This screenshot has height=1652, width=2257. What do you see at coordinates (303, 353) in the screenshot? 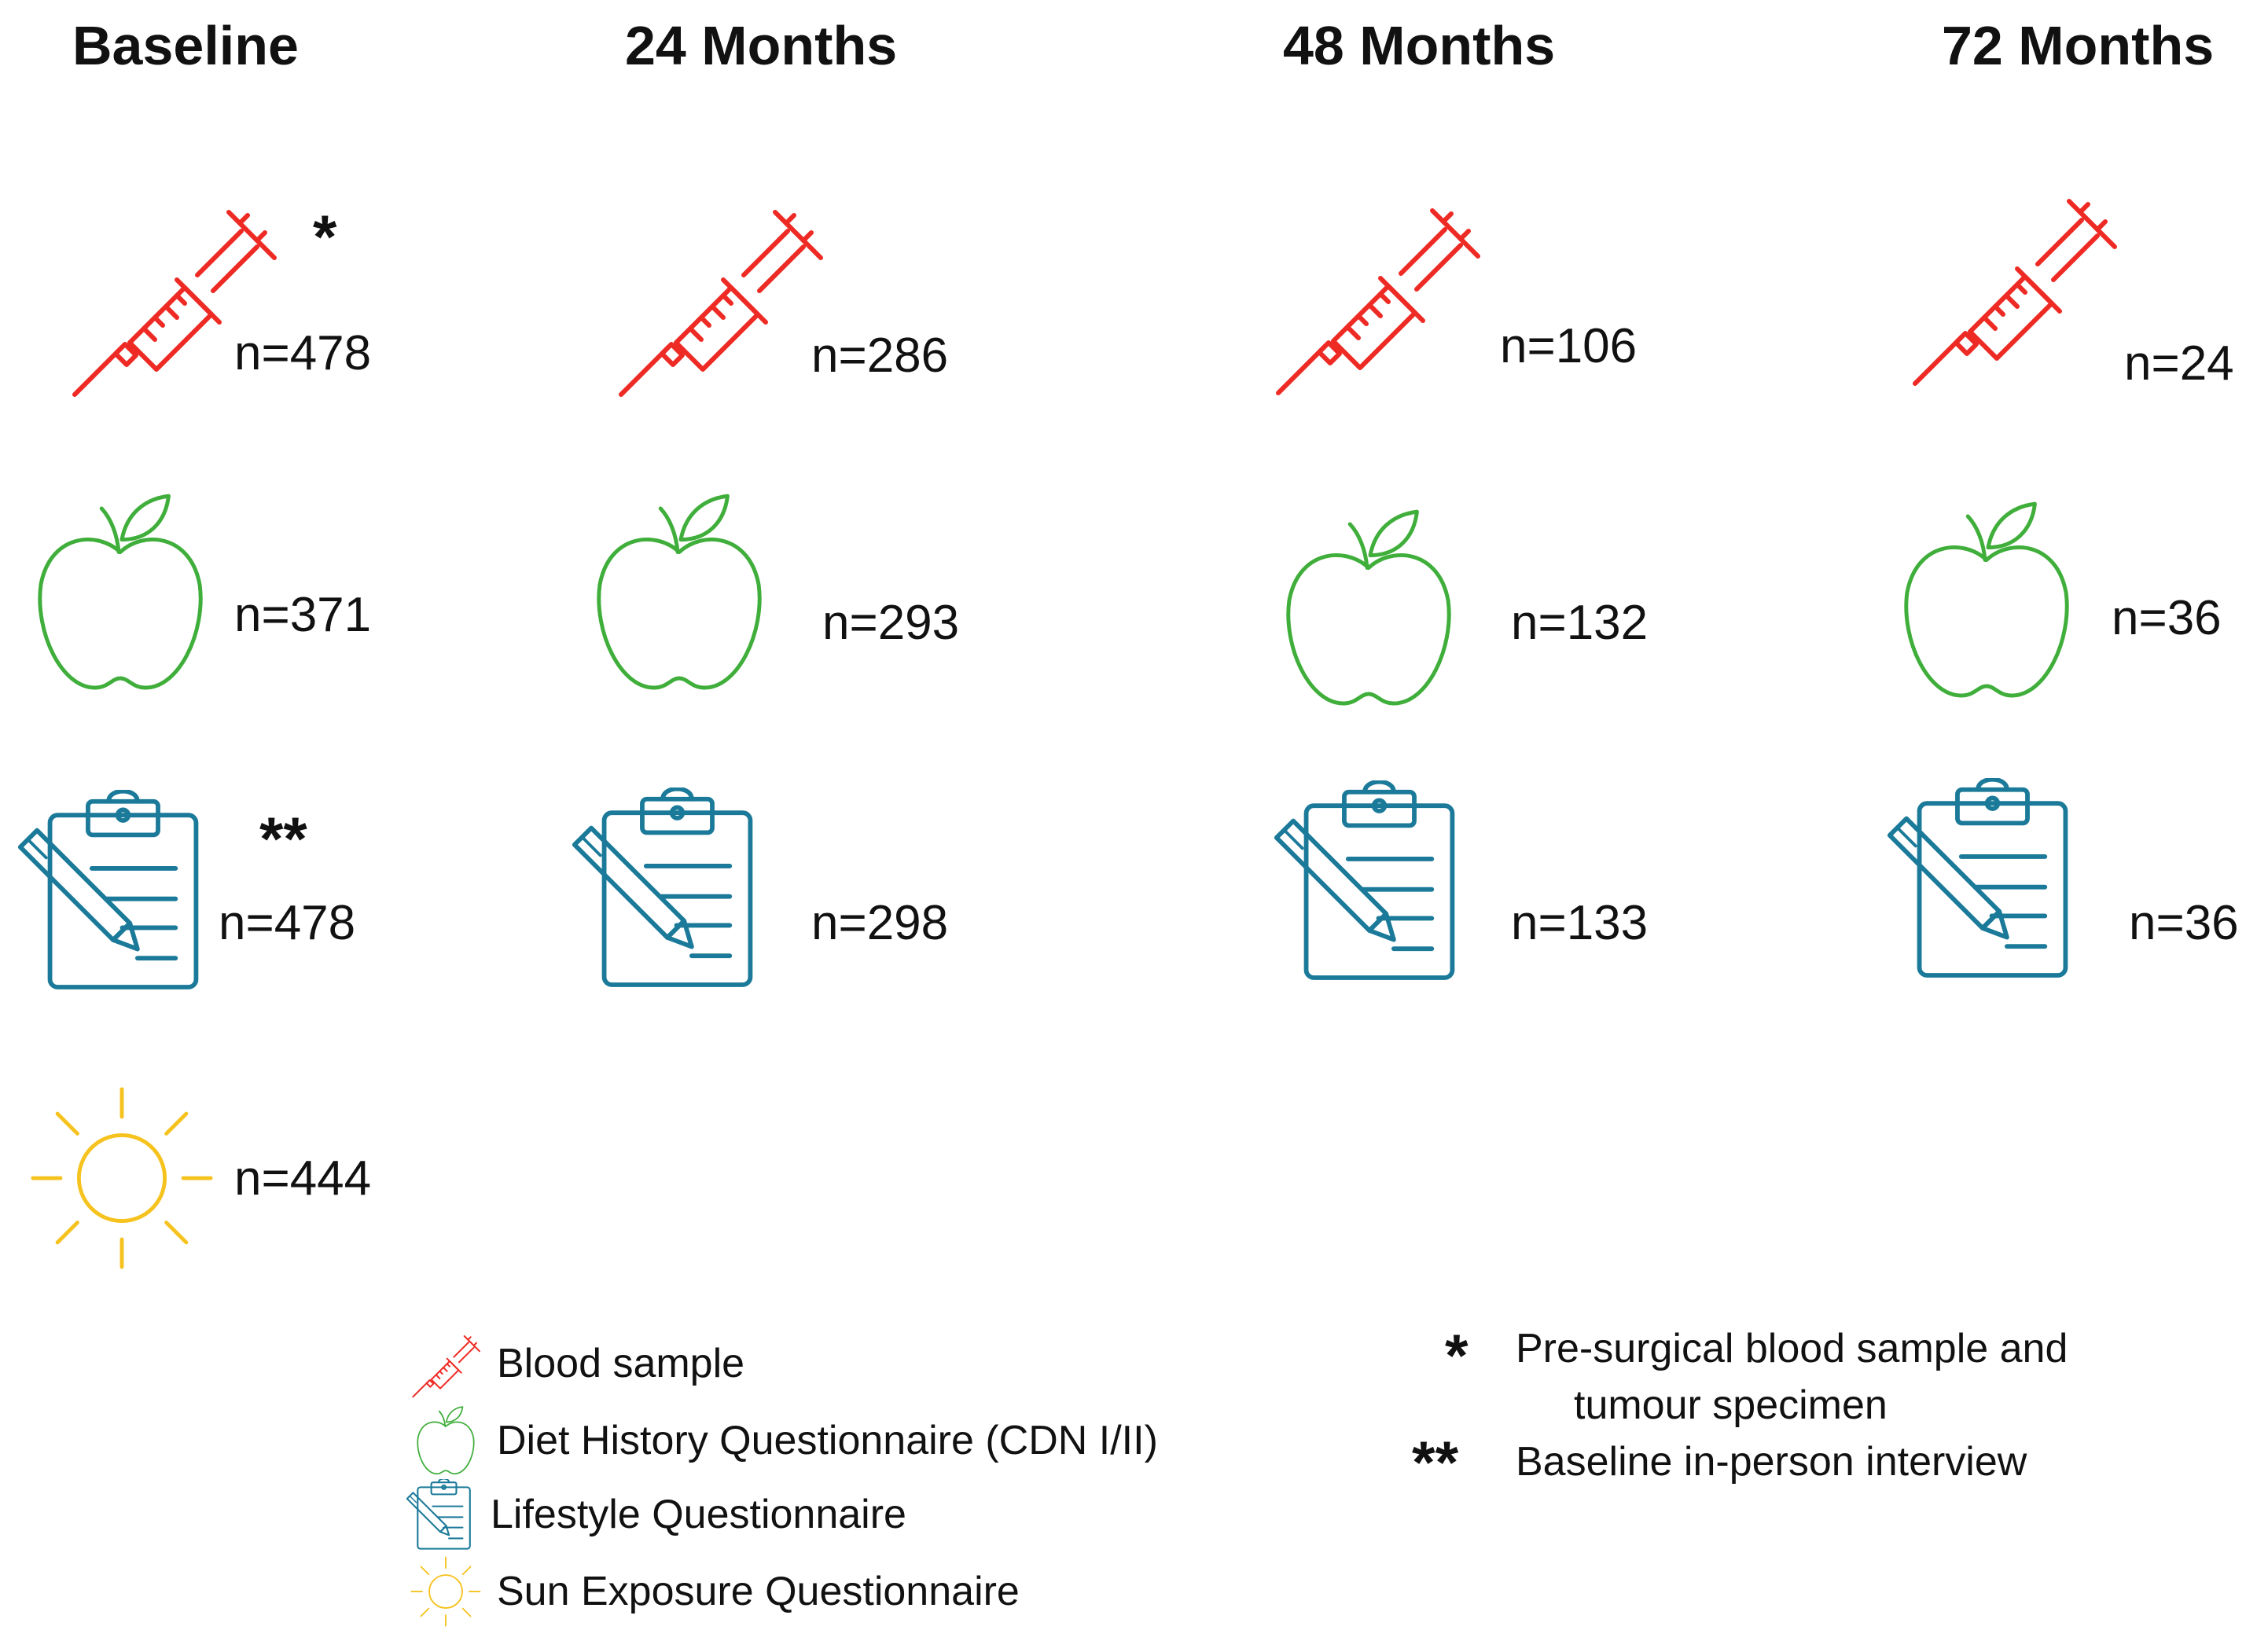
I see `count-blood-baseline: n=478` at bounding box center [303, 353].